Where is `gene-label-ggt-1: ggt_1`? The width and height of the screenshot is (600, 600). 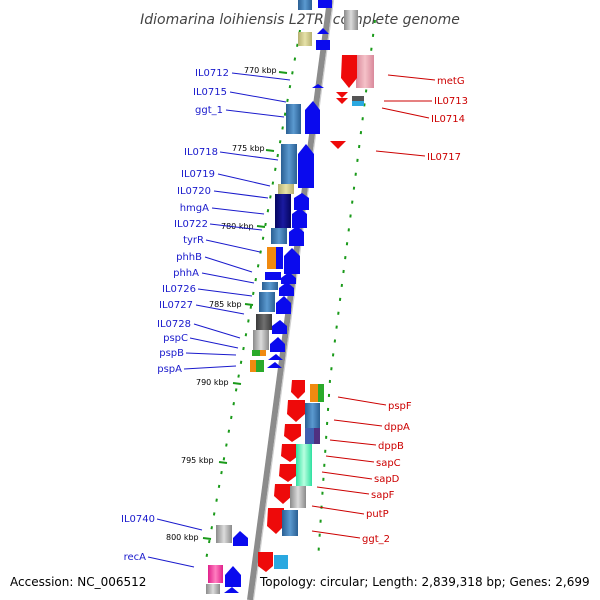 gene-label-ggt-1: ggt_1 is located at coordinates (209, 110).